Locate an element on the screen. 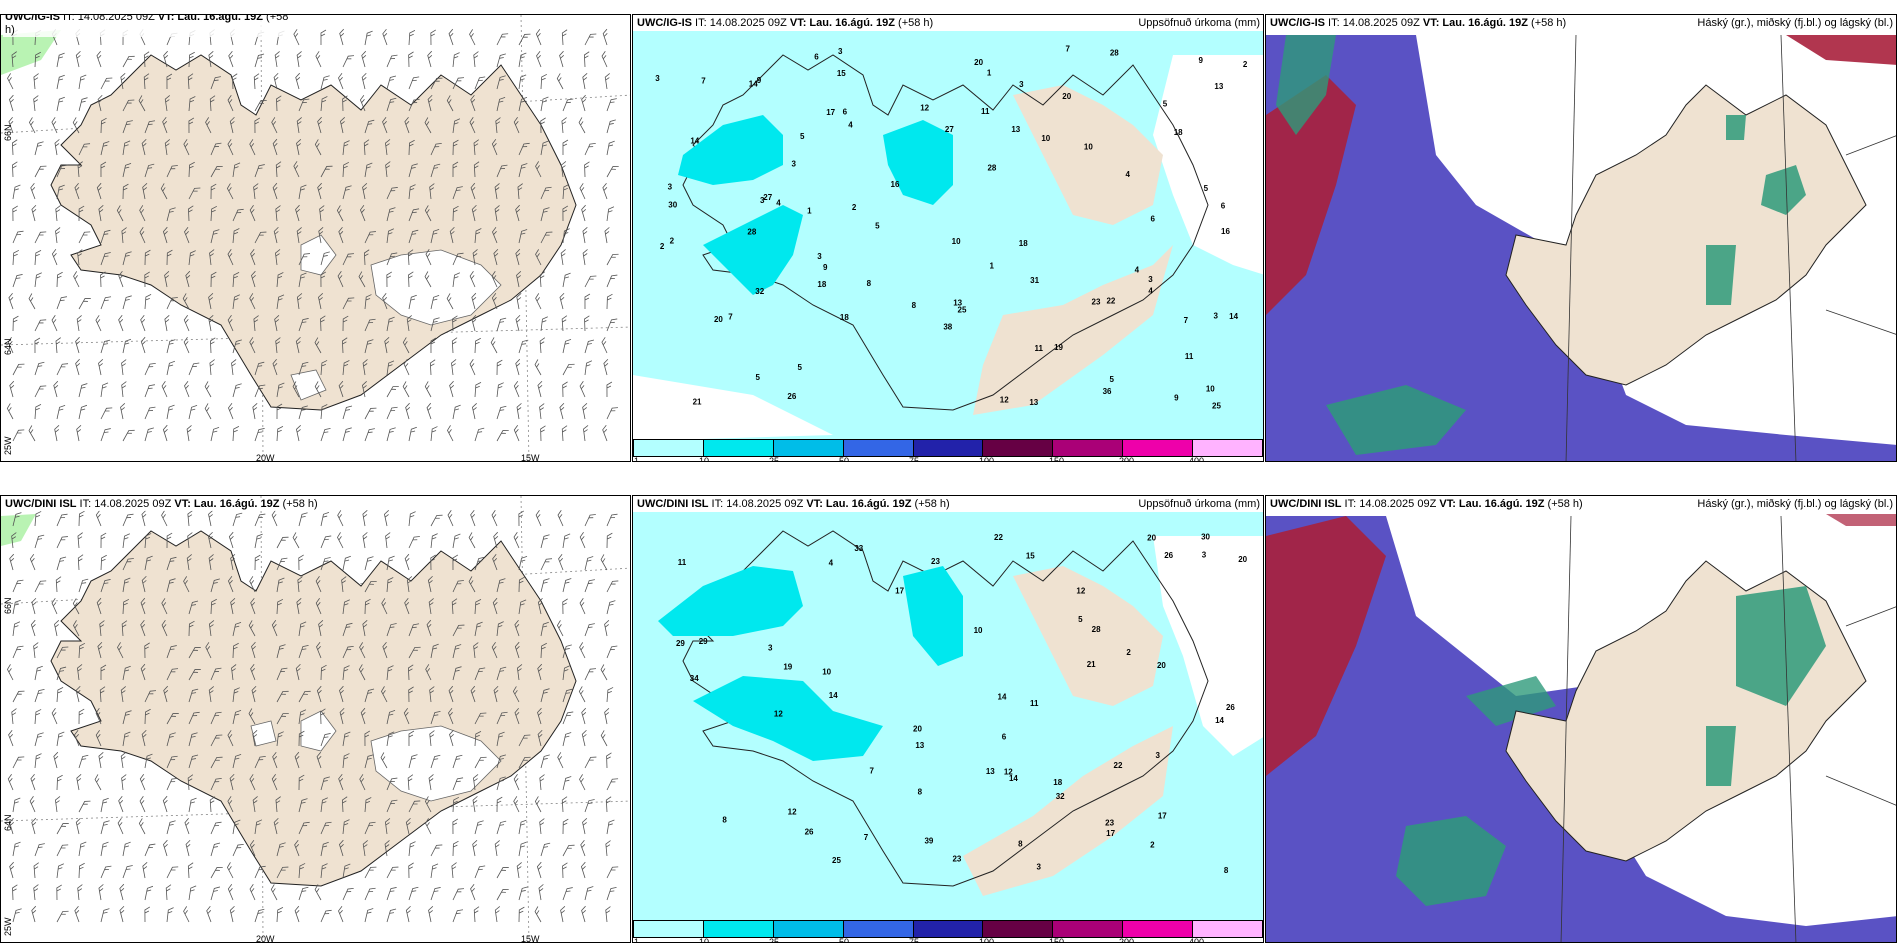  precip-heavy-central is located at coordinates (918, 162).